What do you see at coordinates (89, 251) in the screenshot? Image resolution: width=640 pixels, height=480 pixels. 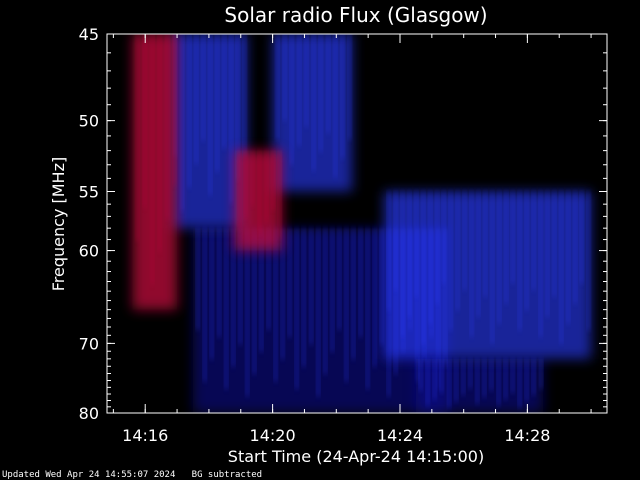 I see `y-tick-label: 60` at bounding box center [89, 251].